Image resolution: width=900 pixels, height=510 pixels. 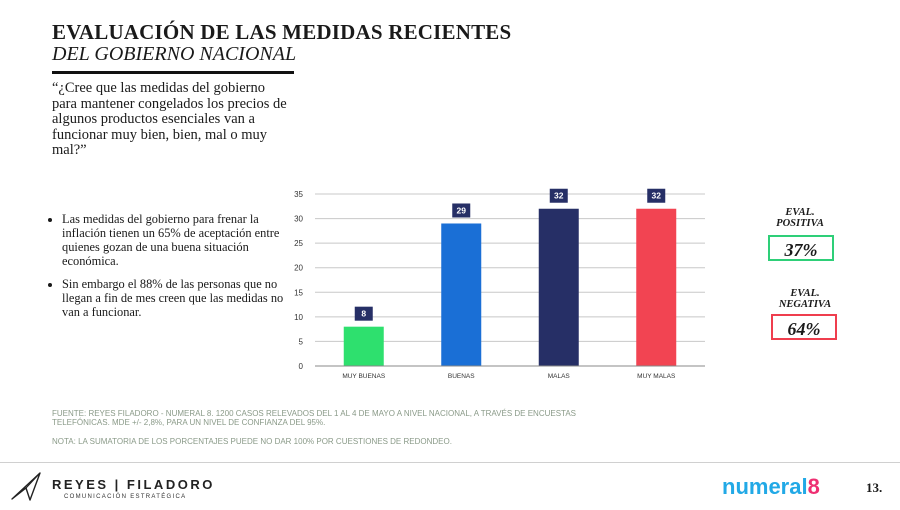 I want to click on x-tick-label: BUENAS, so click(x=461, y=376).